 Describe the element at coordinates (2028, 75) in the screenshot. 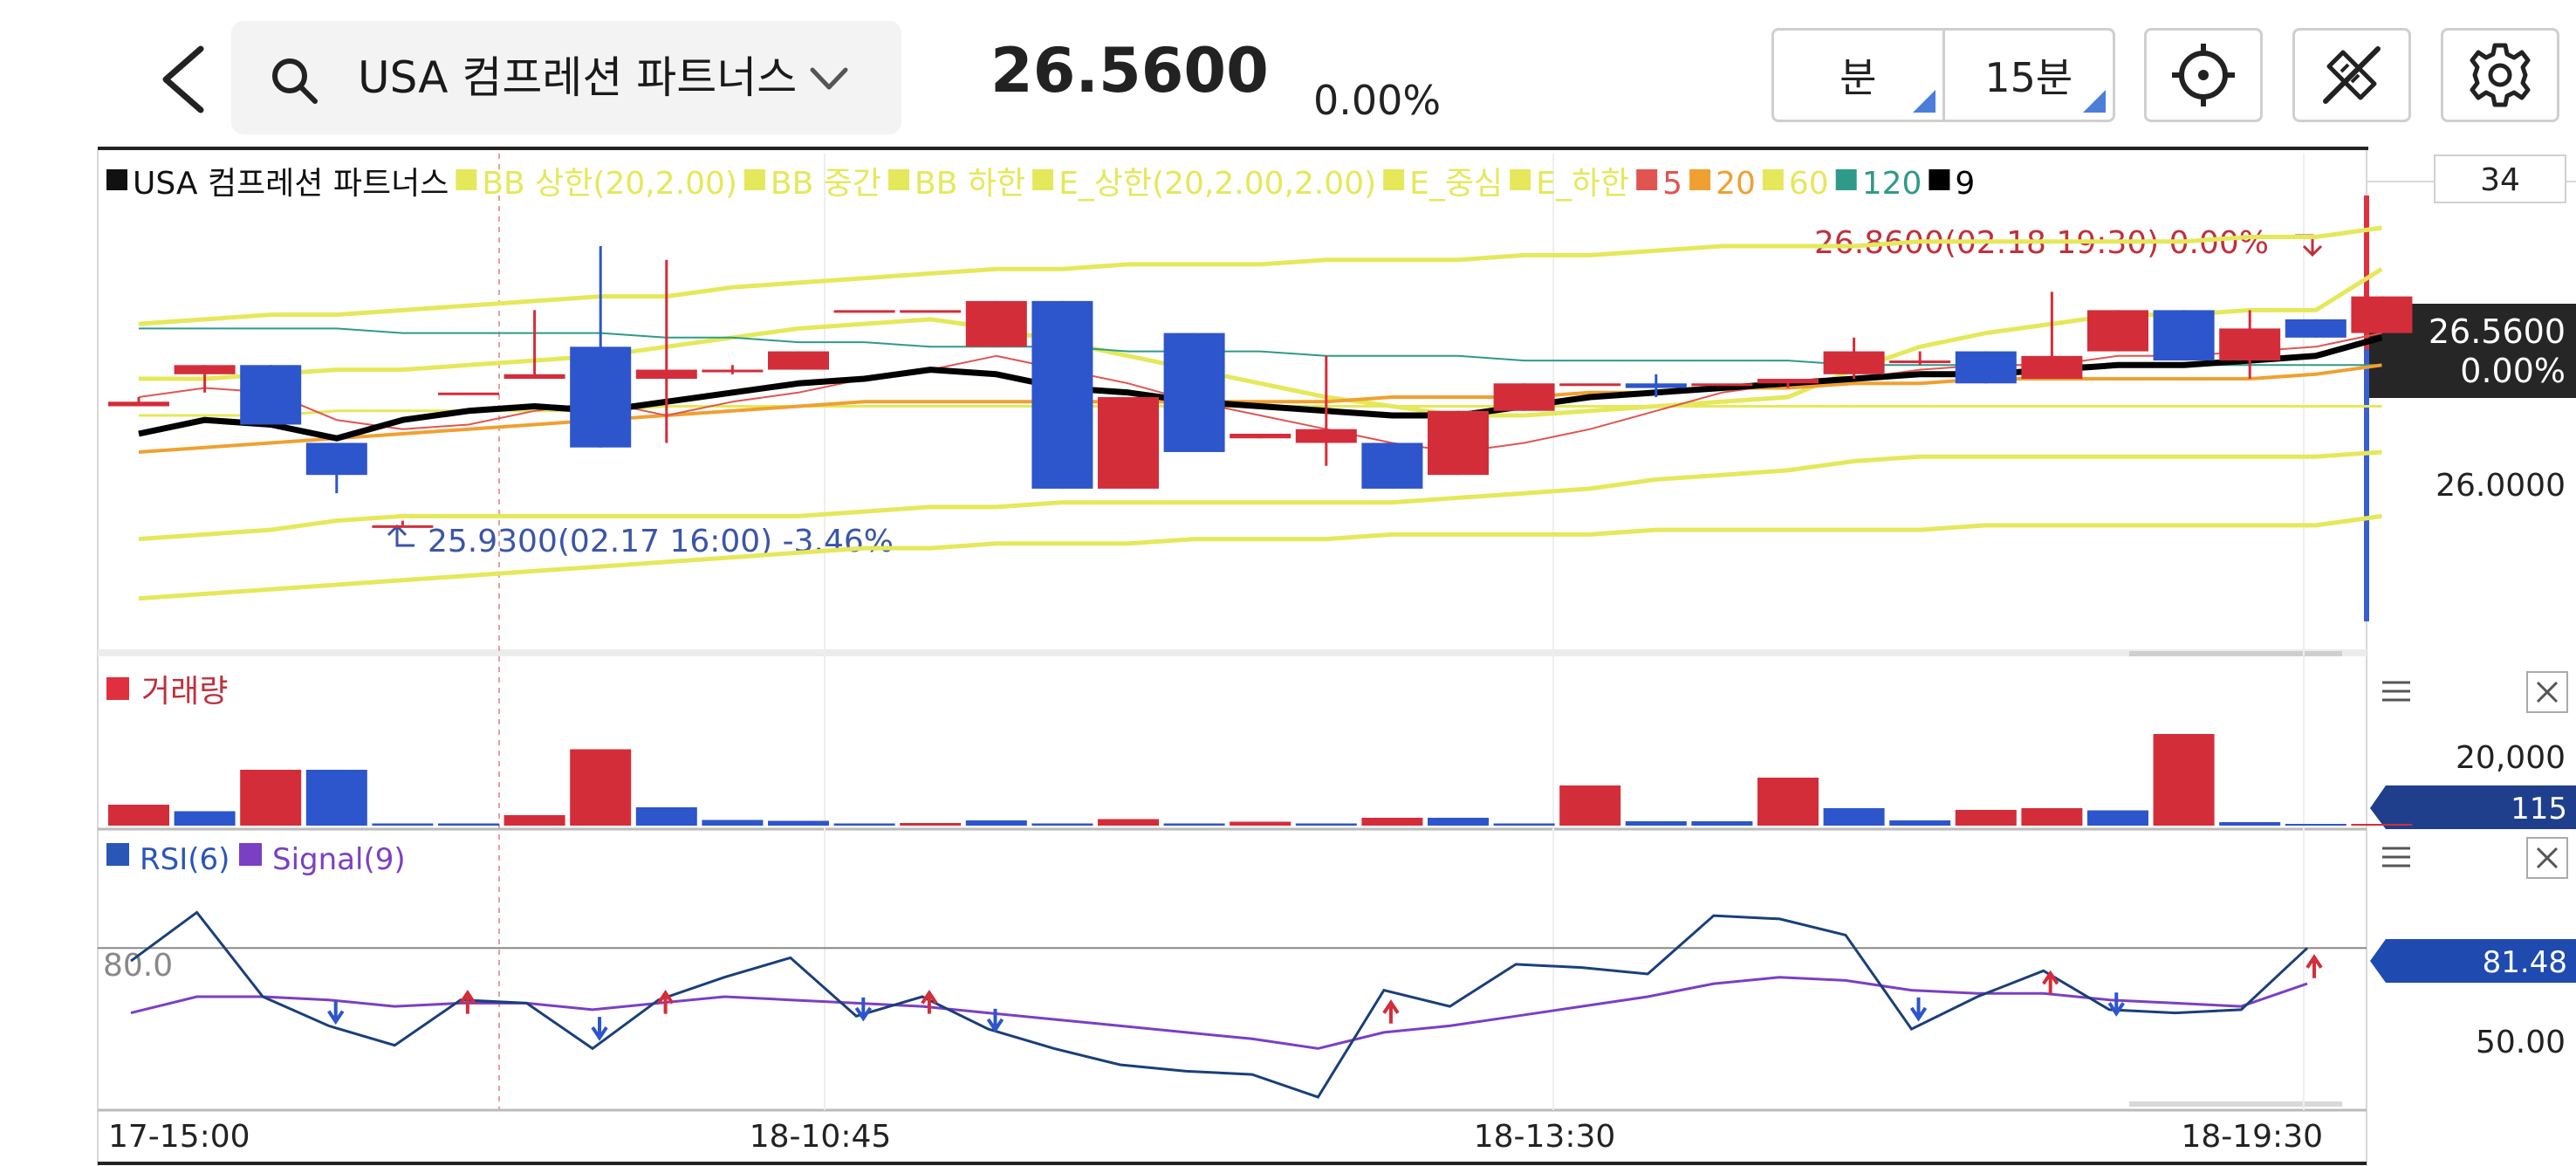

I see `period-value-button: 15분` at that location.